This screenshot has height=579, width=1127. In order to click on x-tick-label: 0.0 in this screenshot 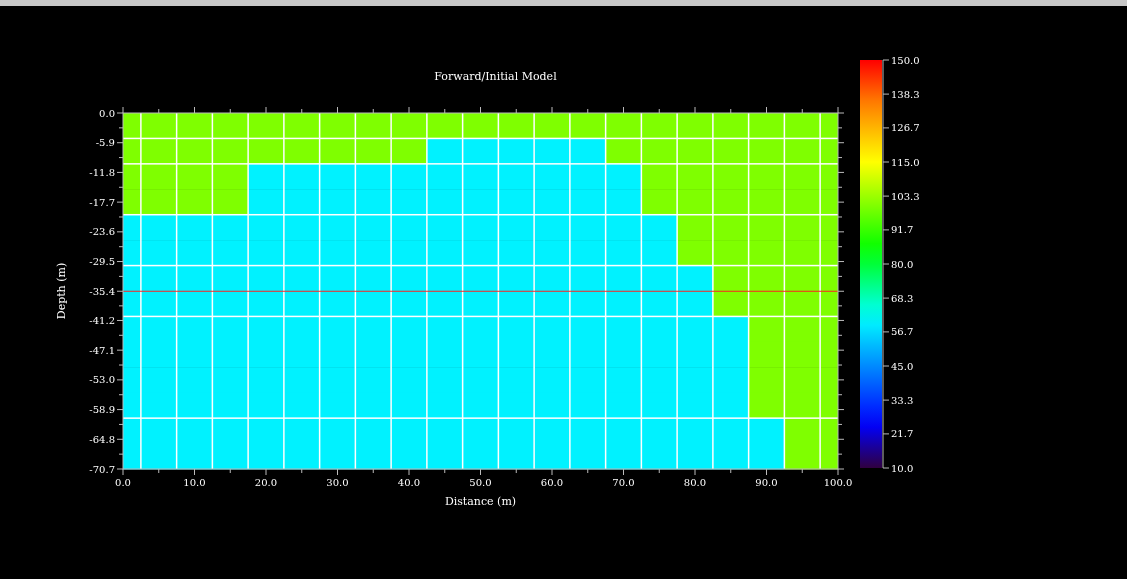, I will do `click(123, 482)`.